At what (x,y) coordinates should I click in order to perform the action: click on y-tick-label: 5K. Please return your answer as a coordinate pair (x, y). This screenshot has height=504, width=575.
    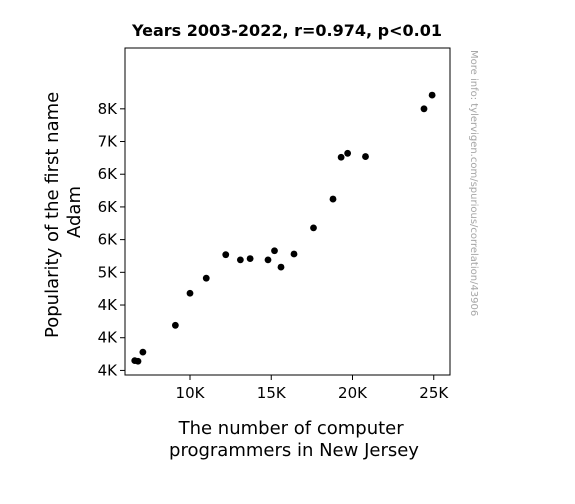
    Looking at the image, I should click on (108, 272).